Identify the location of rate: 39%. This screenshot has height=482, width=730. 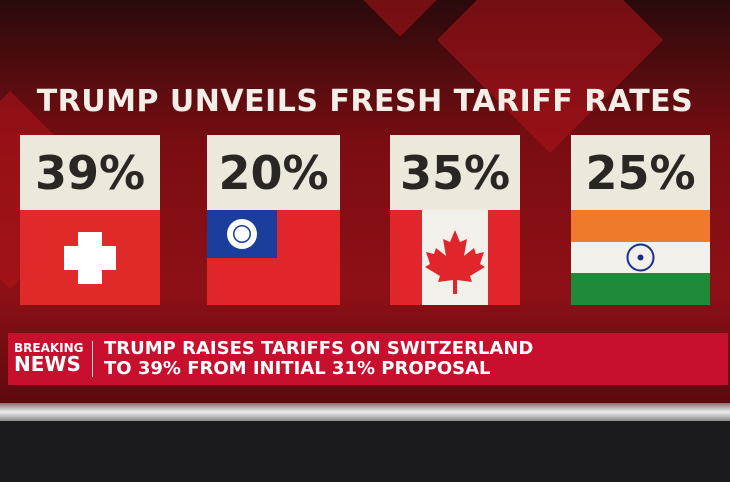
(90, 172).